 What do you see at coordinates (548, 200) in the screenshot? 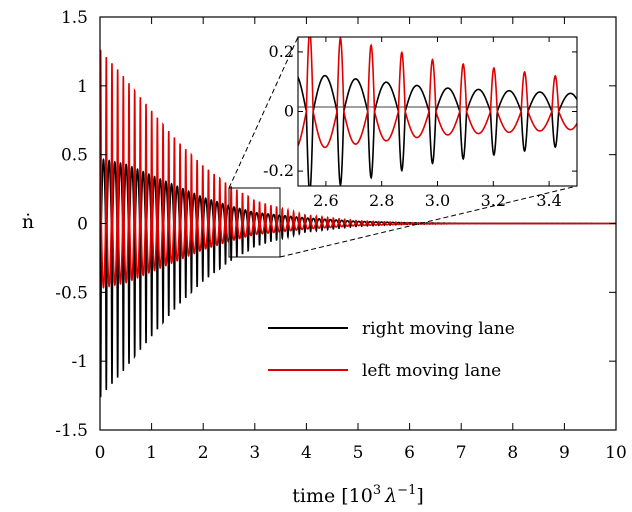
I see `inset-x-tick-label: 3.4` at bounding box center [548, 200].